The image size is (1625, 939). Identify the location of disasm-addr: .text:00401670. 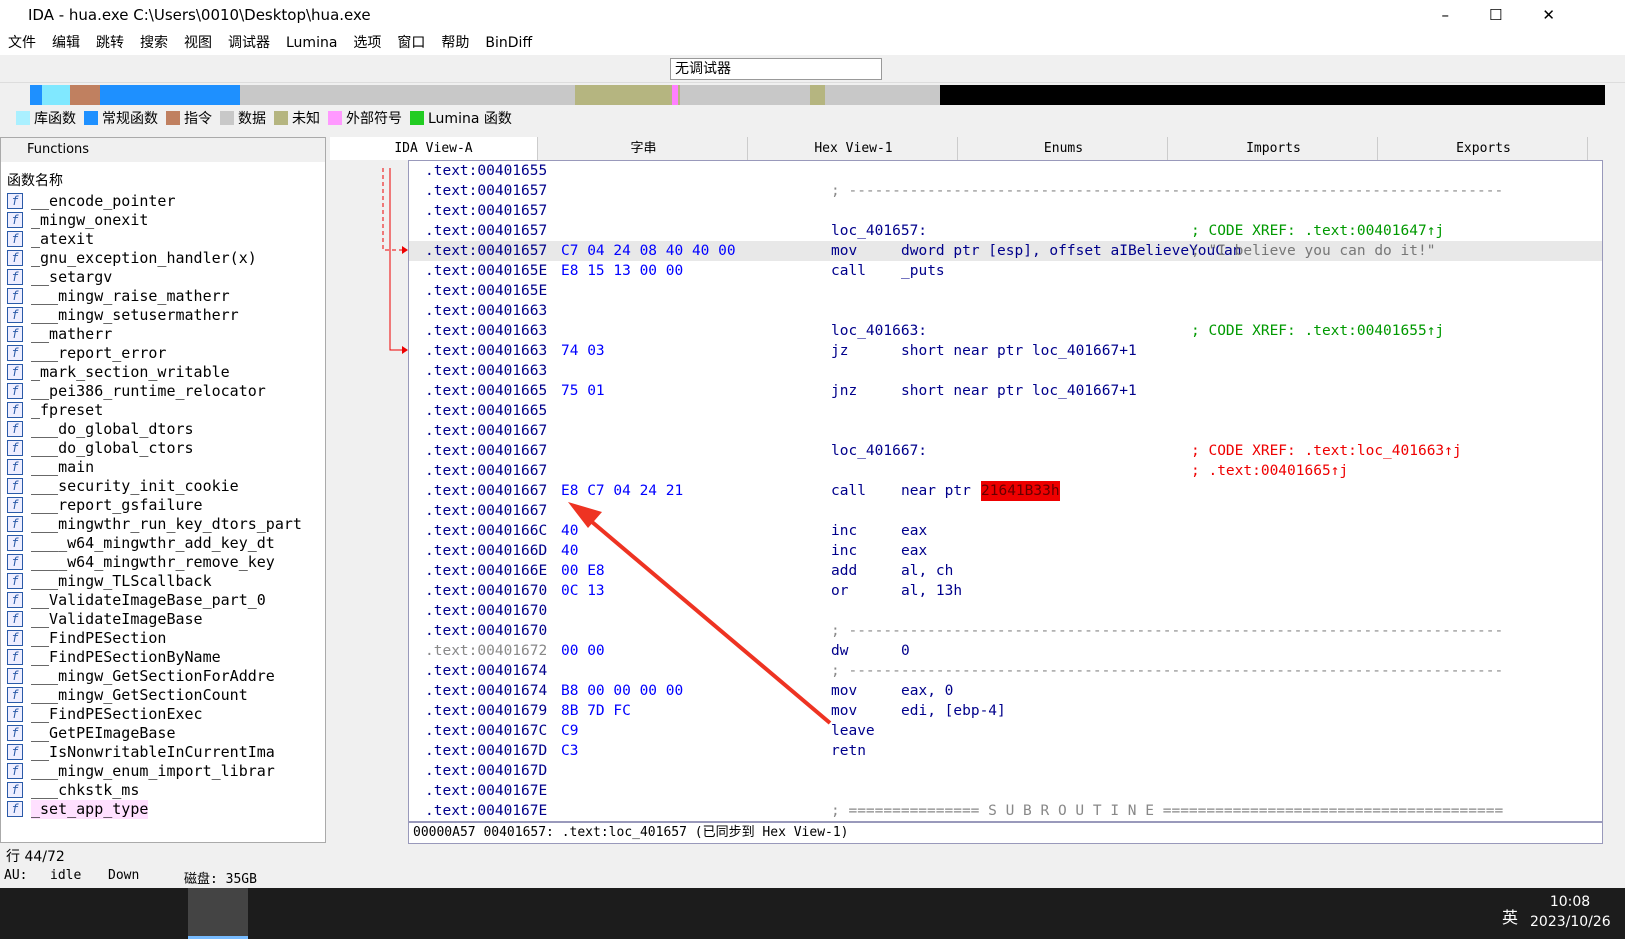
(486, 611).